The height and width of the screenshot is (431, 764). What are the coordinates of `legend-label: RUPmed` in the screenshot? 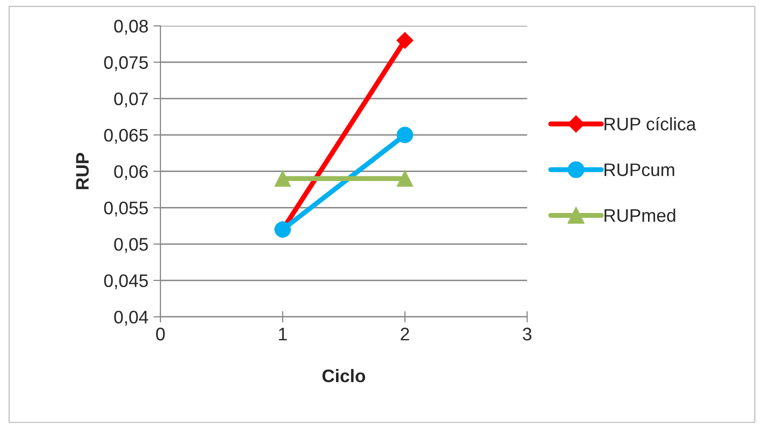 It's located at (640, 215).